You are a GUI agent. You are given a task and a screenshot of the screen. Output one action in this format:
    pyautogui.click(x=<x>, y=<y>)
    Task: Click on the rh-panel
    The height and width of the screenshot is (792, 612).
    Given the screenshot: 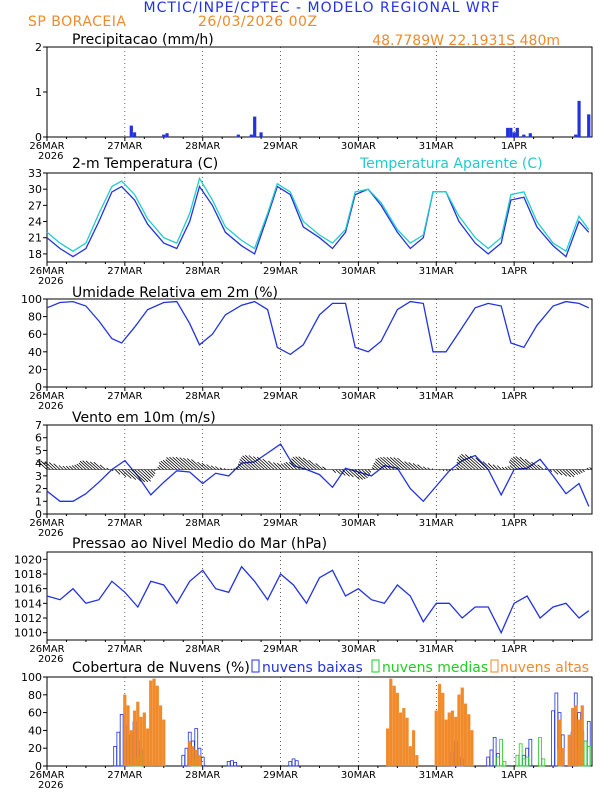 What is the action you would take?
    pyautogui.click(x=318, y=344)
    